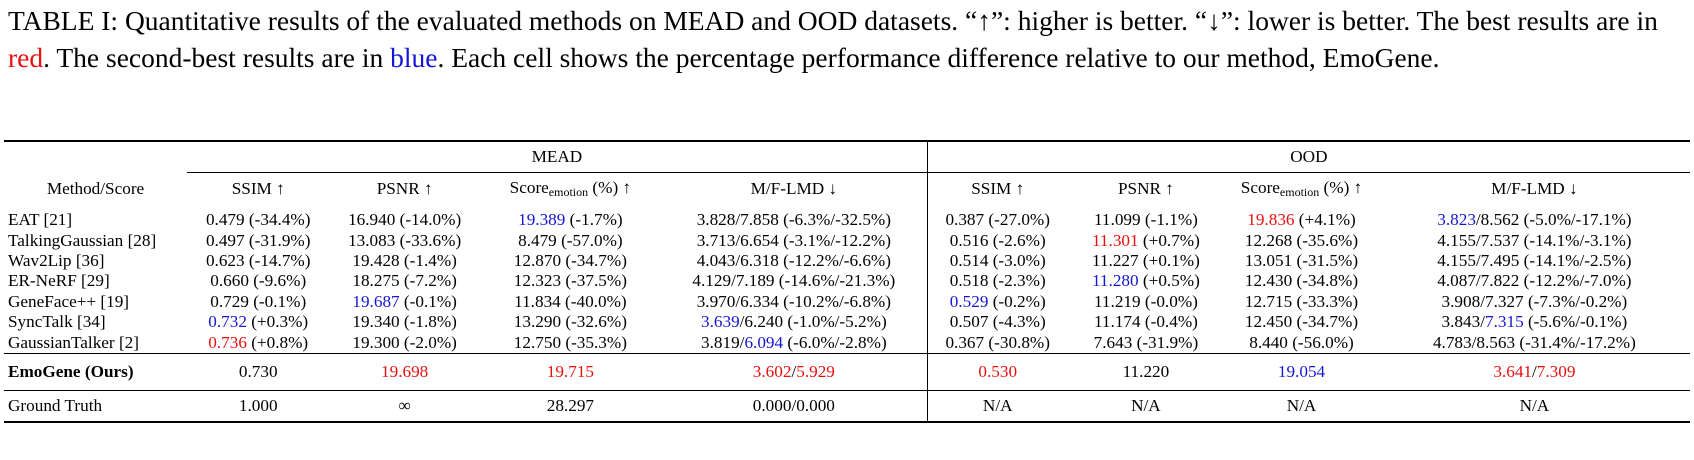 This screenshot has height=460, width=1694. What do you see at coordinates (277, 322) in the screenshot?
I see `cell-text: (+0.3%)` at bounding box center [277, 322].